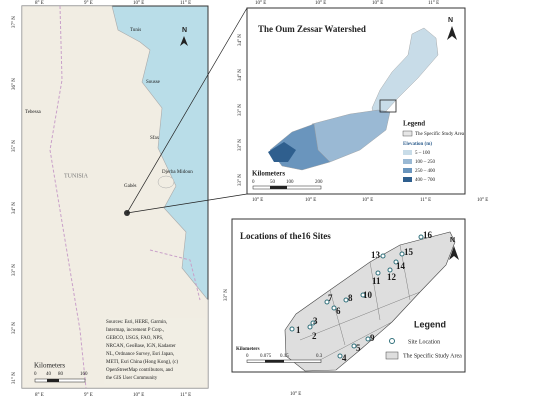 This screenshot has height=401, width=550. Describe the element at coordinates (130, 186) in the screenshot. I see `place: Gabès` at that location.